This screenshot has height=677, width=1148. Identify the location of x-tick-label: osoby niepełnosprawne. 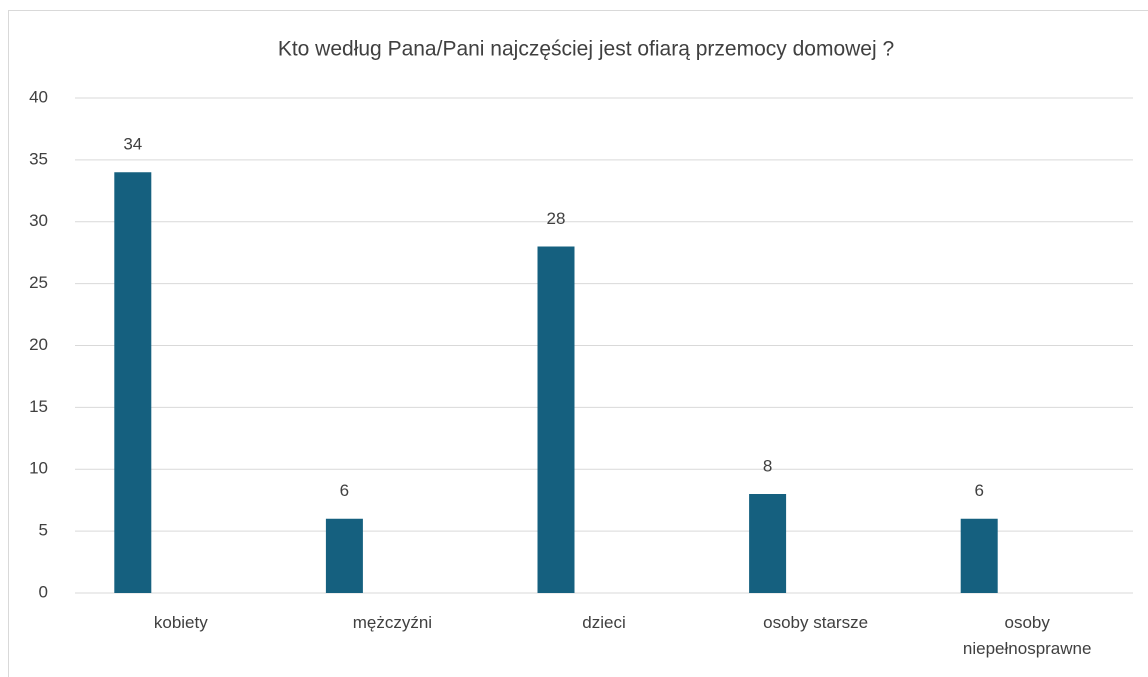
(1027, 635).